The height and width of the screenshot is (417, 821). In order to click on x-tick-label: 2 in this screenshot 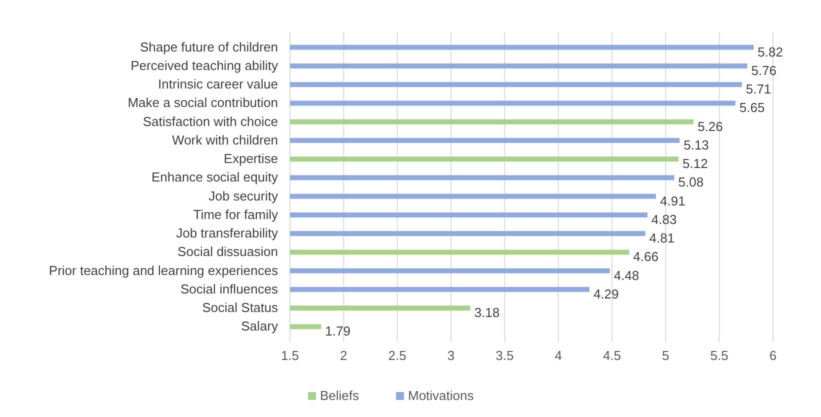, I will do `click(344, 355)`.